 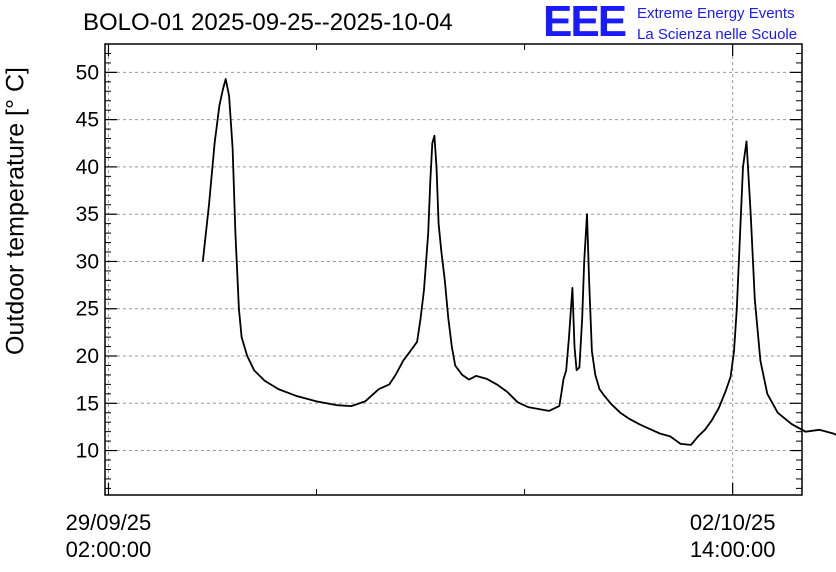 What do you see at coordinates (87, 356) in the screenshot?
I see `y-tick-label: 20` at bounding box center [87, 356].